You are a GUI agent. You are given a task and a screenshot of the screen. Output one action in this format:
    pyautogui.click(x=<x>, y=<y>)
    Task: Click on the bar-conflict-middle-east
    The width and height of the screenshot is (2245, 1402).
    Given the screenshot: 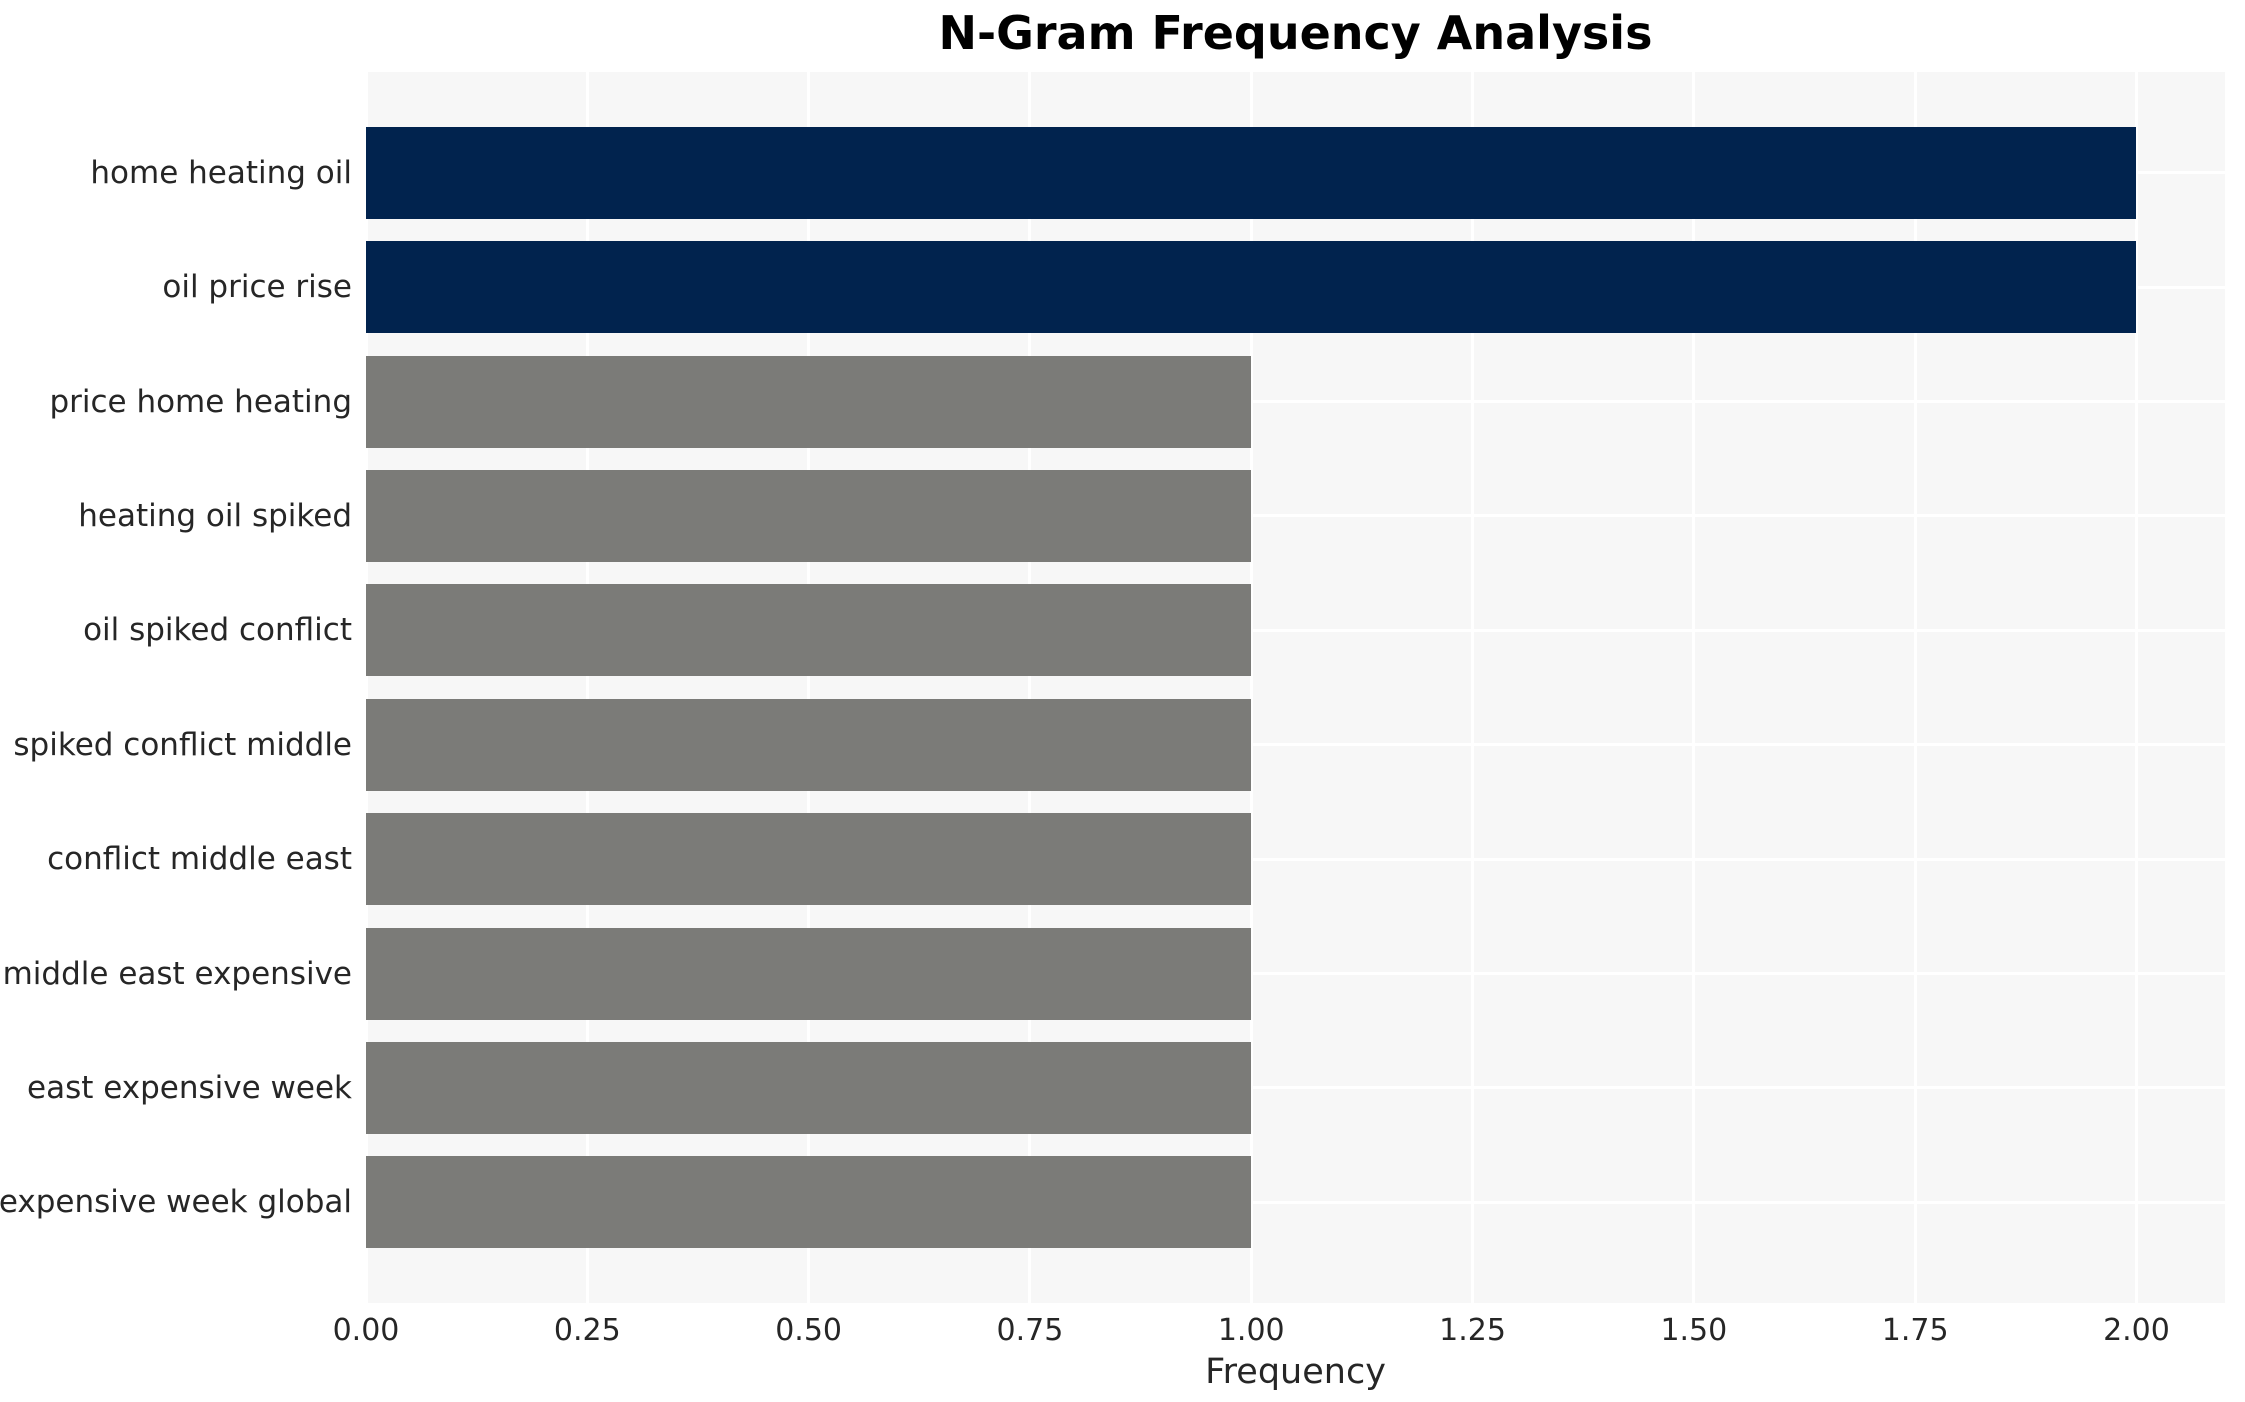 What is the action you would take?
    pyautogui.click(x=809, y=859)
    